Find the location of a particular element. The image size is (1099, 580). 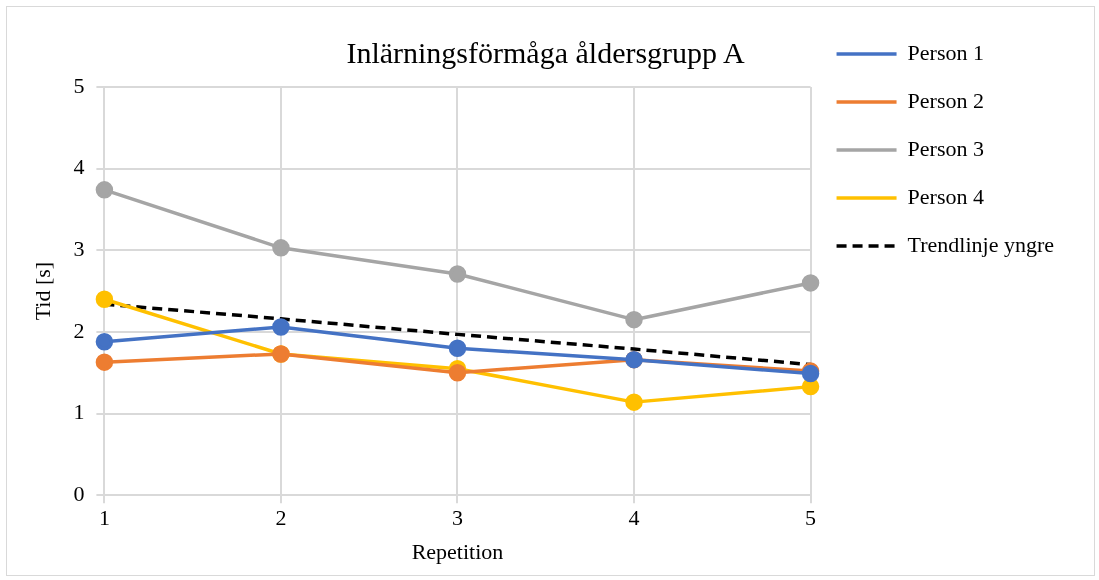

y-tick-label: 5 is located at coordinates (79, 85).